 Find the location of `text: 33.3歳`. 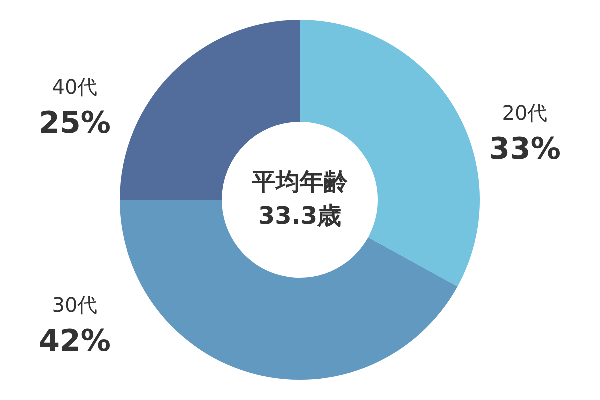

text: 33.3歳 is located at coordinates (300, 216).